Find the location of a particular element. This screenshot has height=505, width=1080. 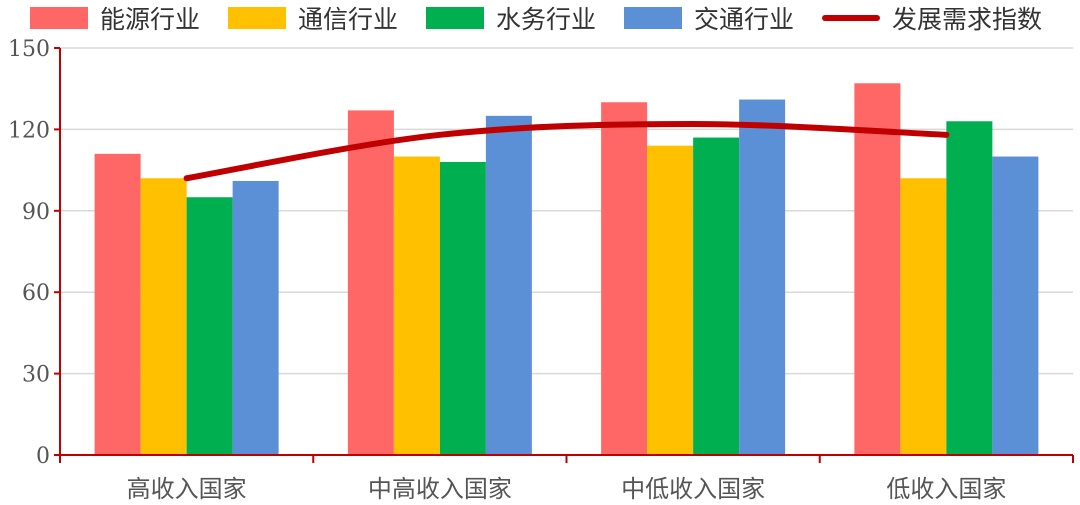

x-tick-label-0: 高收入国家 is located at coordinates (187, 489).